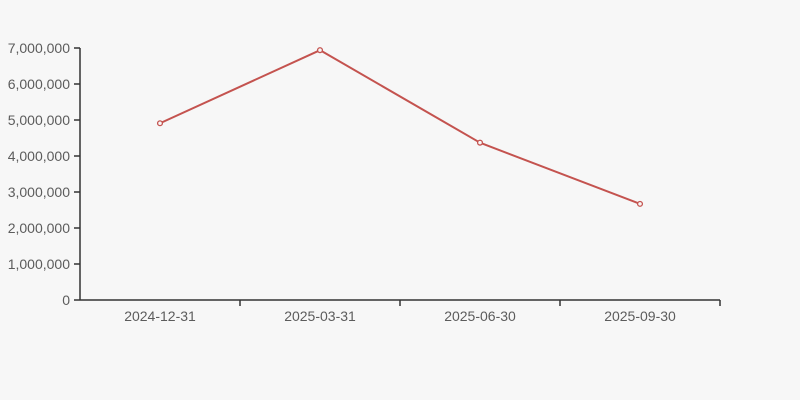 This screenshot has height=400, width=800. Describe the element at coordinates (640, 316) in the screenshot. I see `x-tick-label: 2025-09-30` at that location.